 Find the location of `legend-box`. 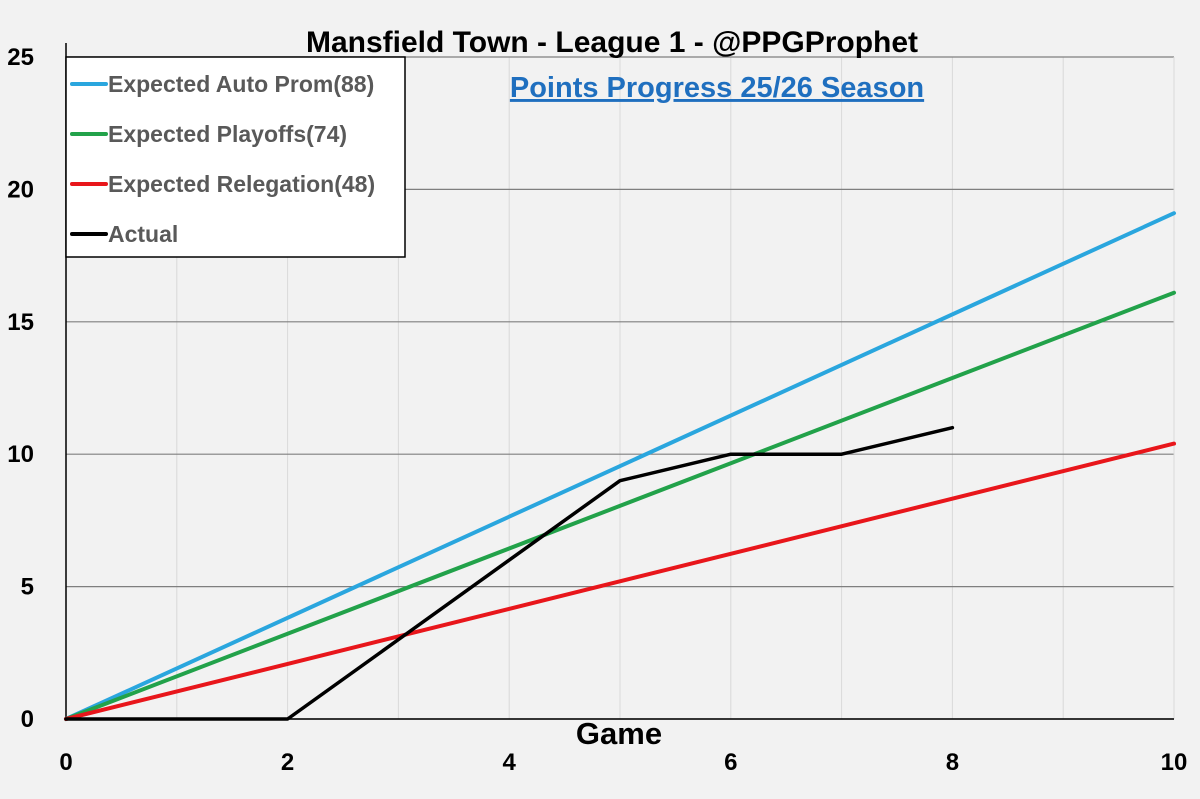

legend-box is located at coordinates (235, 157).